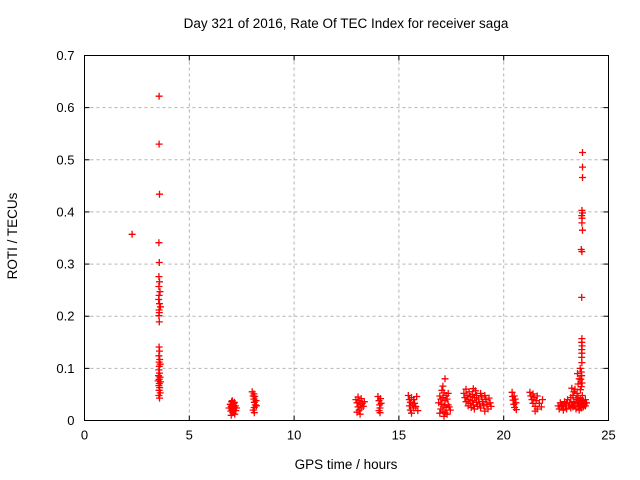 This screenshot has height=480, width=640. I want to click on y-tick-label: 0.4, so click(65, 211).